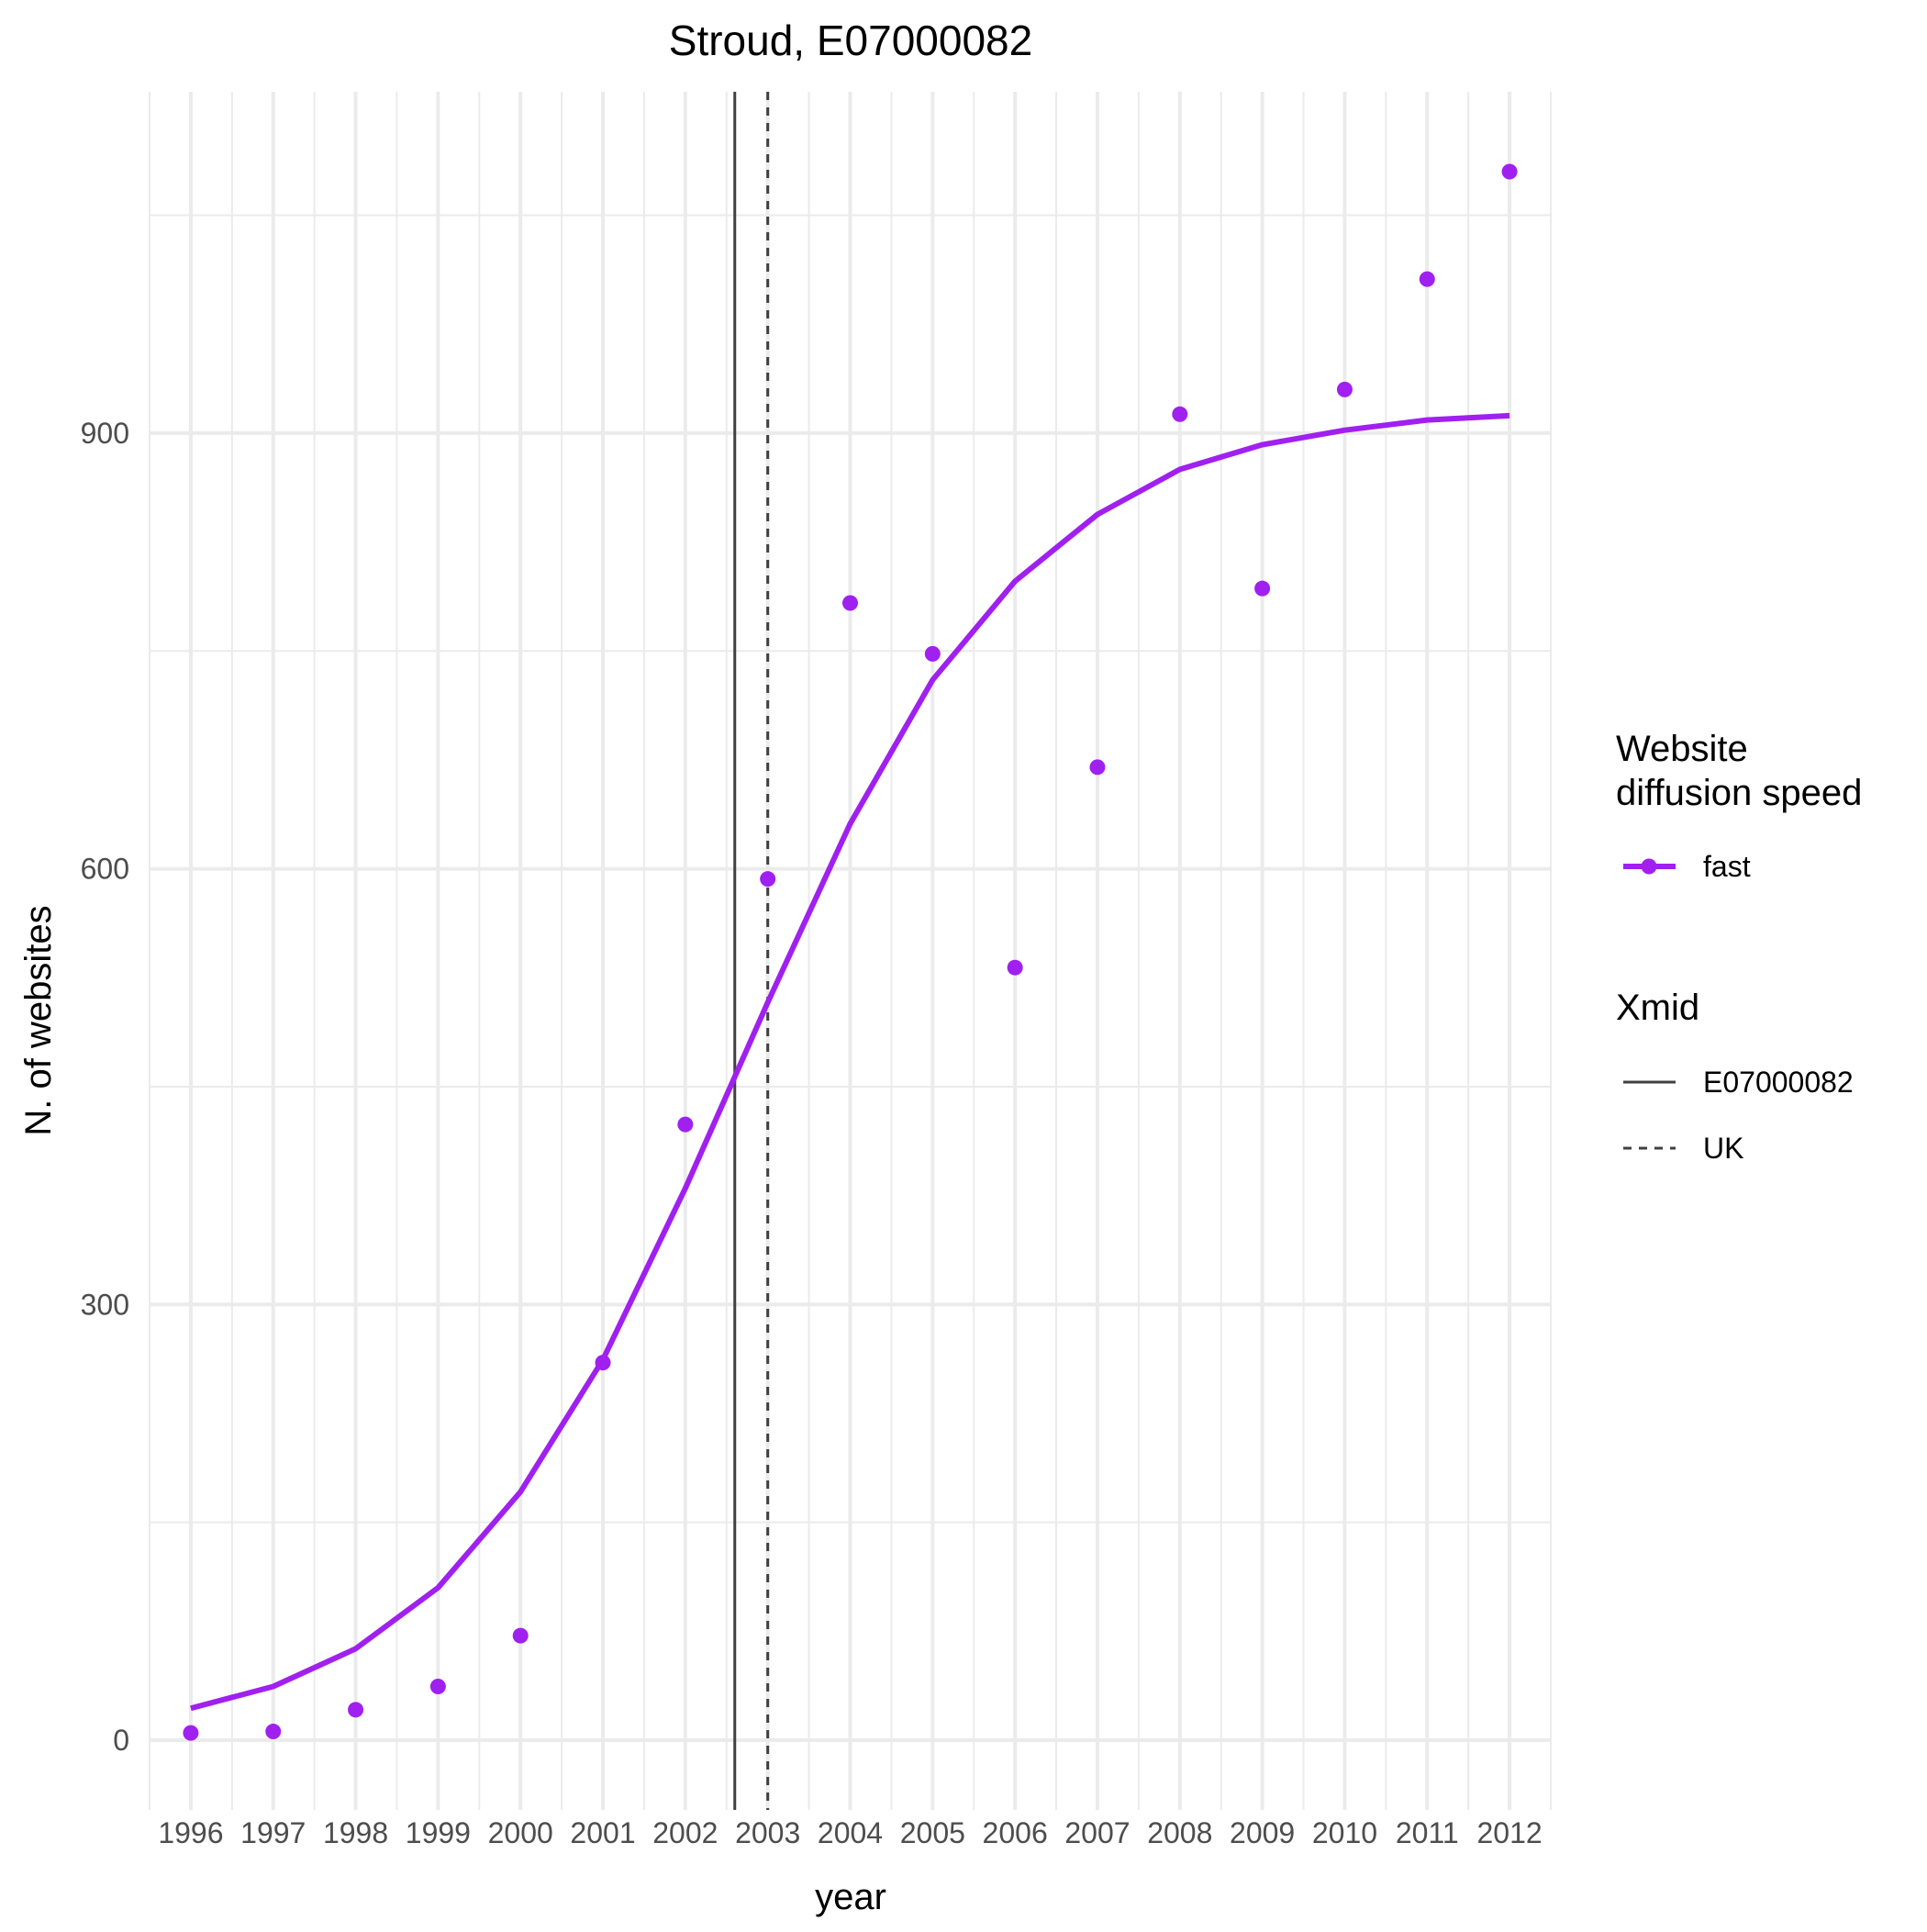 The image size is (1927, 1932). Describe the element at coordinates (1427, 1832) in the screenshot. I see `x-tick-label: 2011` at that location.